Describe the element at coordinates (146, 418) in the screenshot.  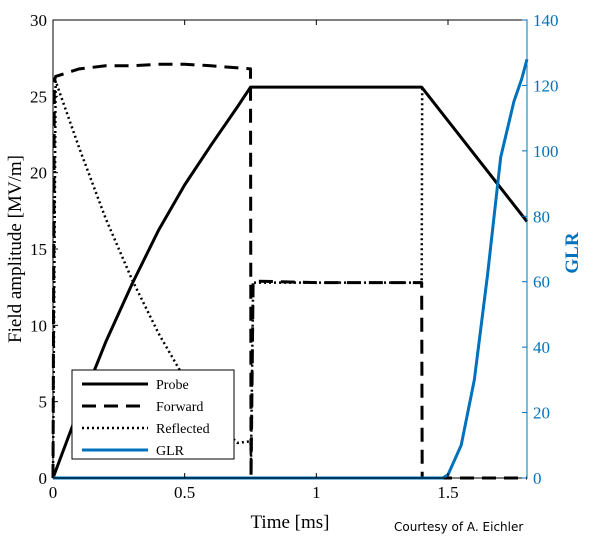
I see `legend-items: Probe Forward Reflected GLR` at that location.